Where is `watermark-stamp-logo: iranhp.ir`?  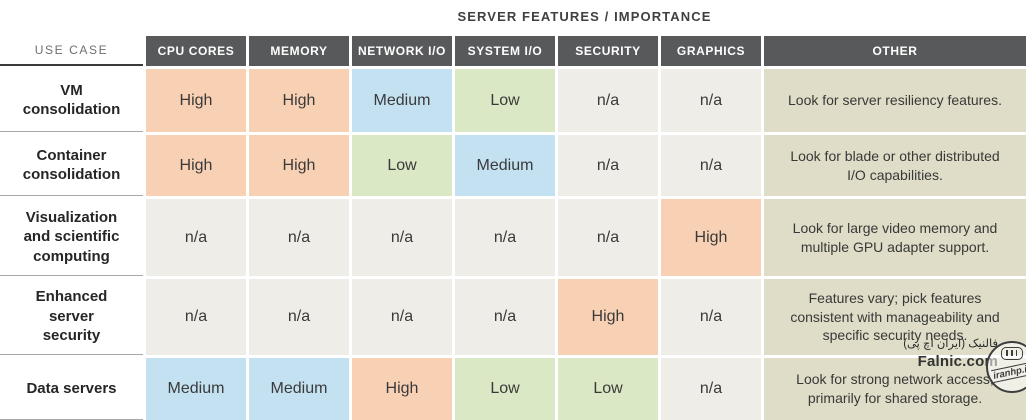
watermark-stamp-logo: iranhp.ir is located at coordinates (1006, 367).